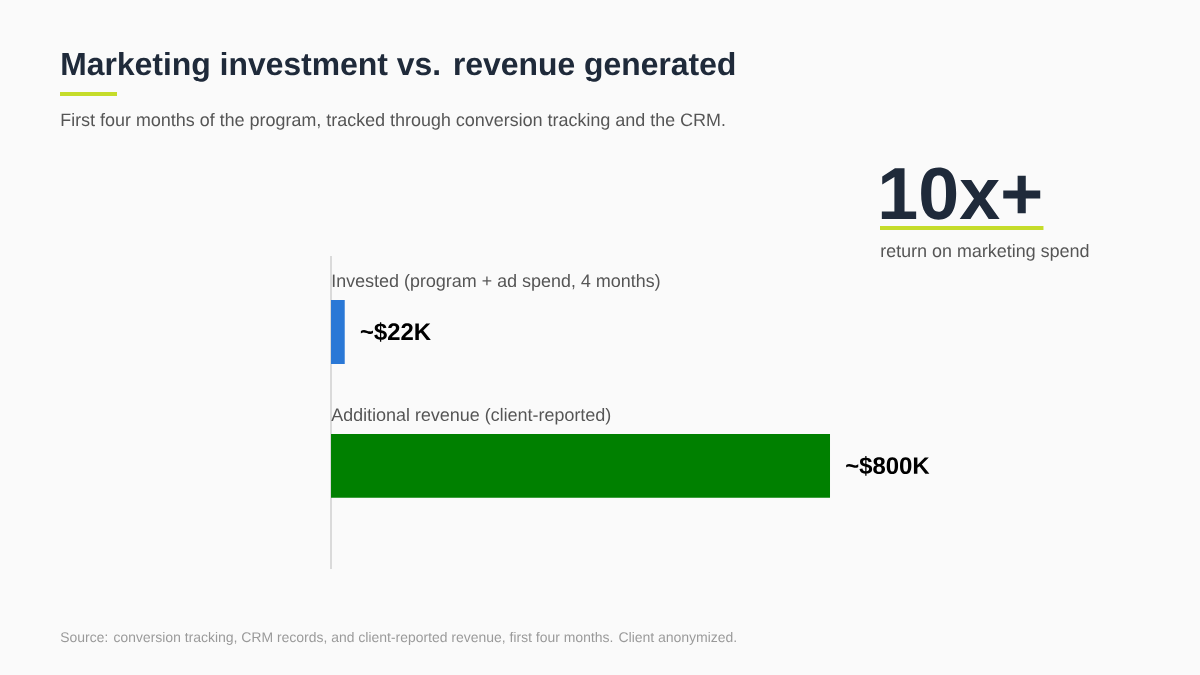 The height and width of the screenshot is (675, 1200). Describe the element at coordinates (985, 252) in the screenshot. I see `text: return on marketing spend` at that location.